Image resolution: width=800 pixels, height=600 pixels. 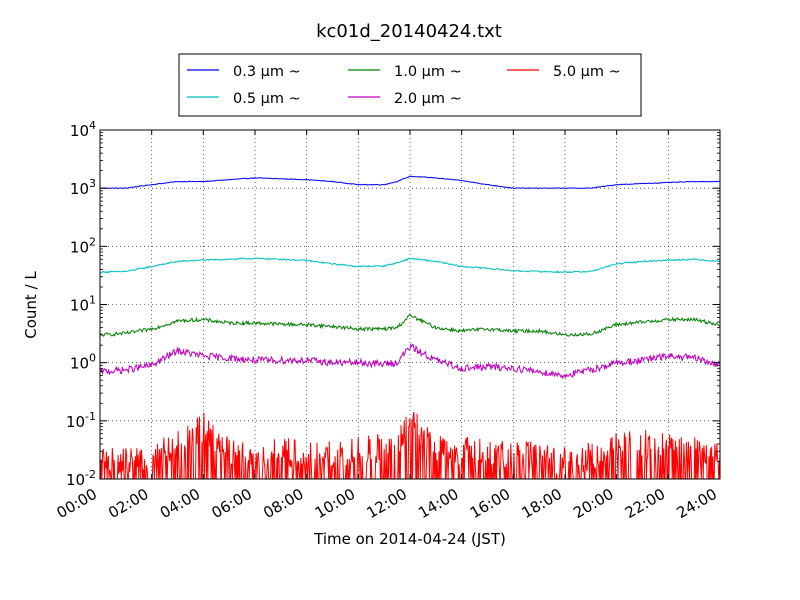 I want to click on x-tick-label: 24:00, so click(x=697, y=503).